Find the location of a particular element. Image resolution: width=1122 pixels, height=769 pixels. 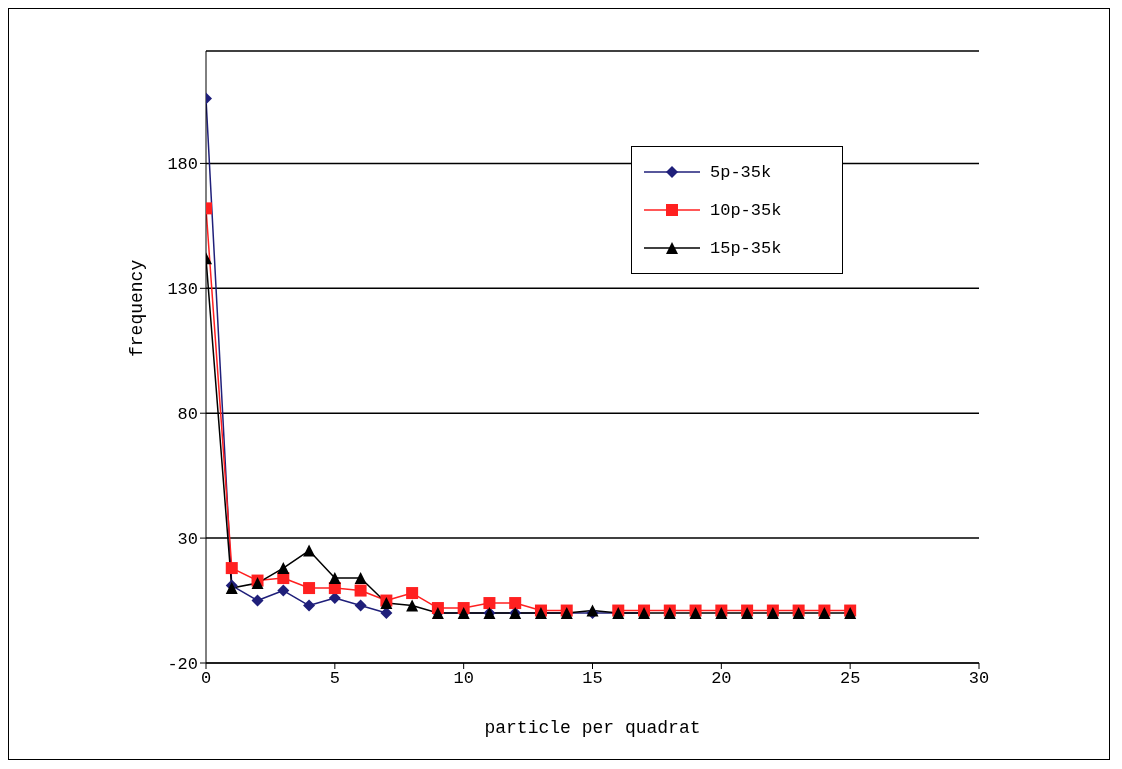

legend-label: 5p-35k is located at coordinates (741, 172).